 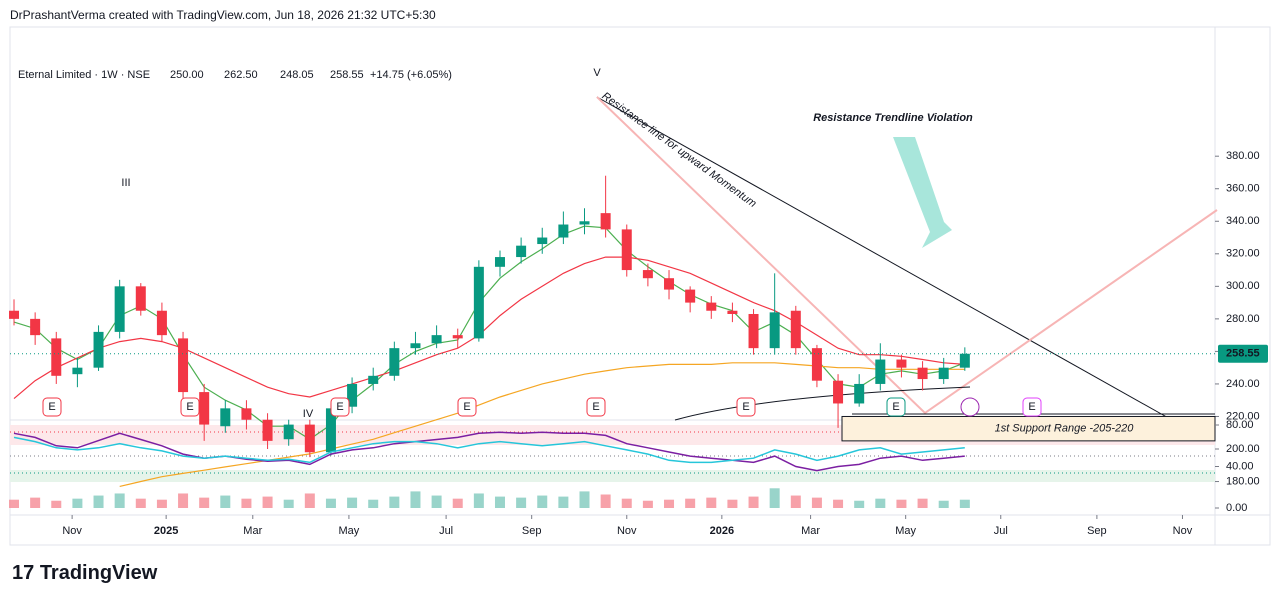 What do you see at coordinates (532, 531) in the screenshot?
I see `x-tick-label: Sep` at bounding box center [532, 531].